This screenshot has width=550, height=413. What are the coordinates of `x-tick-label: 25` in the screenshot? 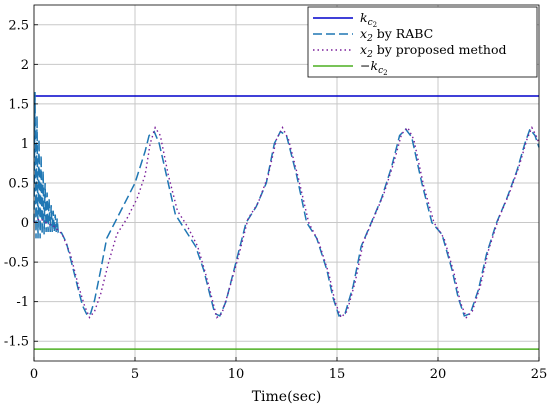 It's located at (539, 374).